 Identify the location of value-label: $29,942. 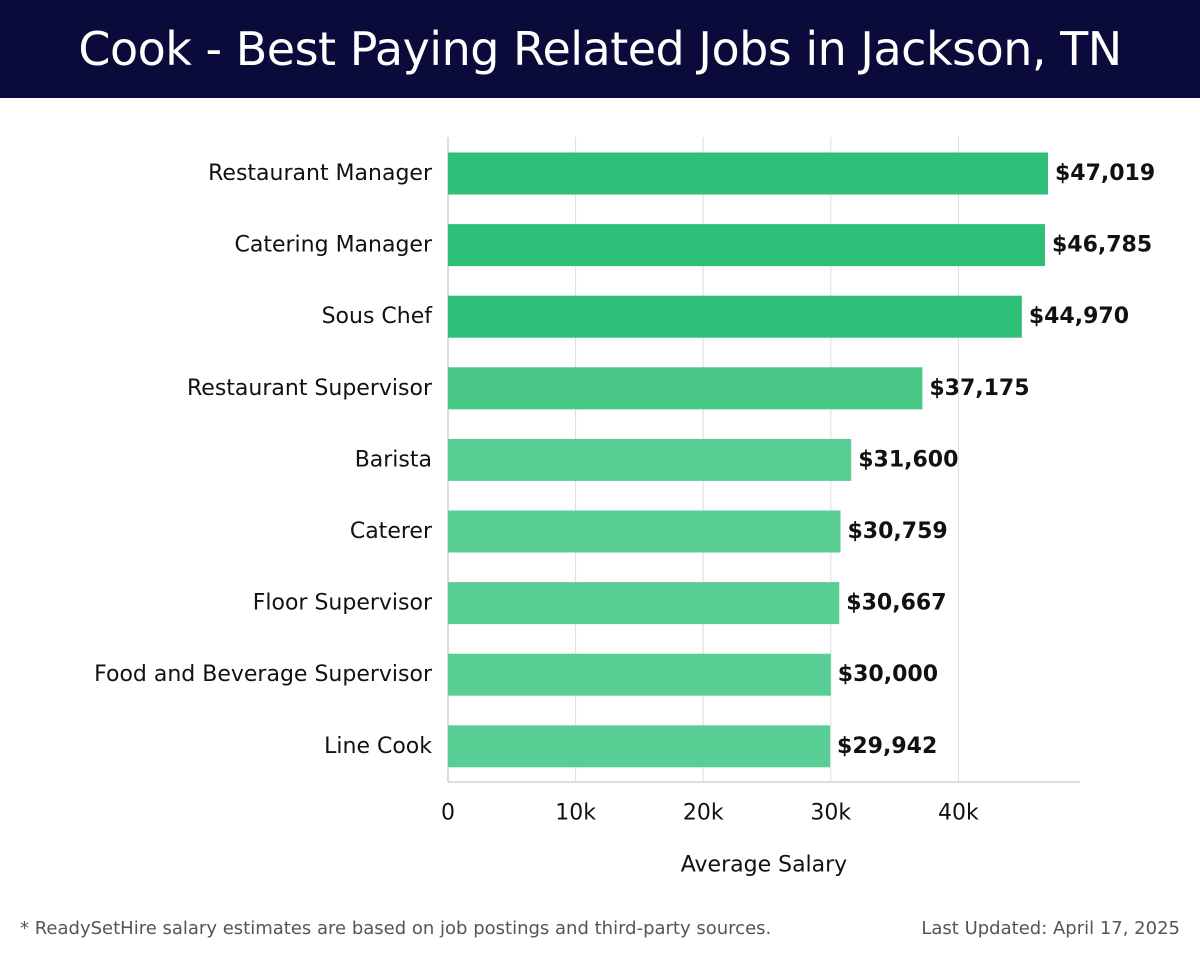
(887, 746).